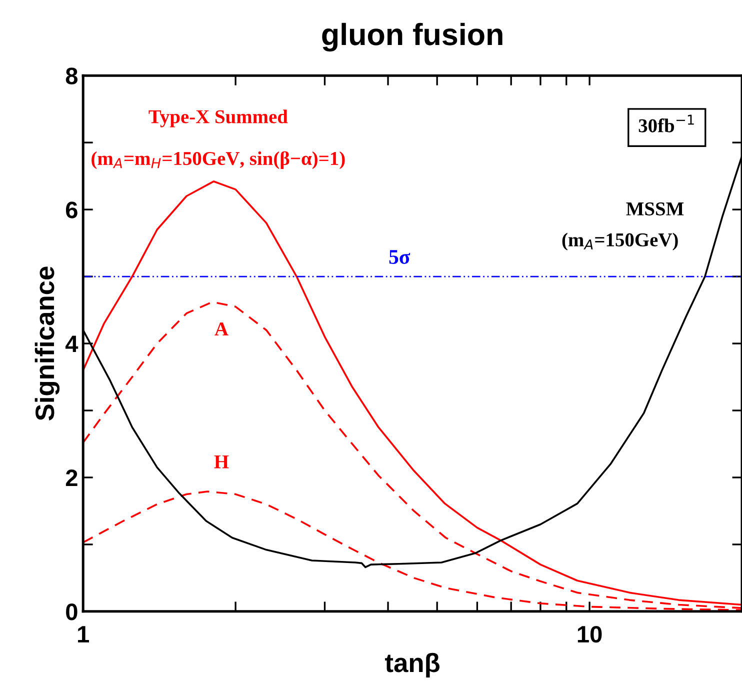 The width and height of the screenshot is (742, 687). I want to click on y-axis-title: Significance, so click(47, 343).